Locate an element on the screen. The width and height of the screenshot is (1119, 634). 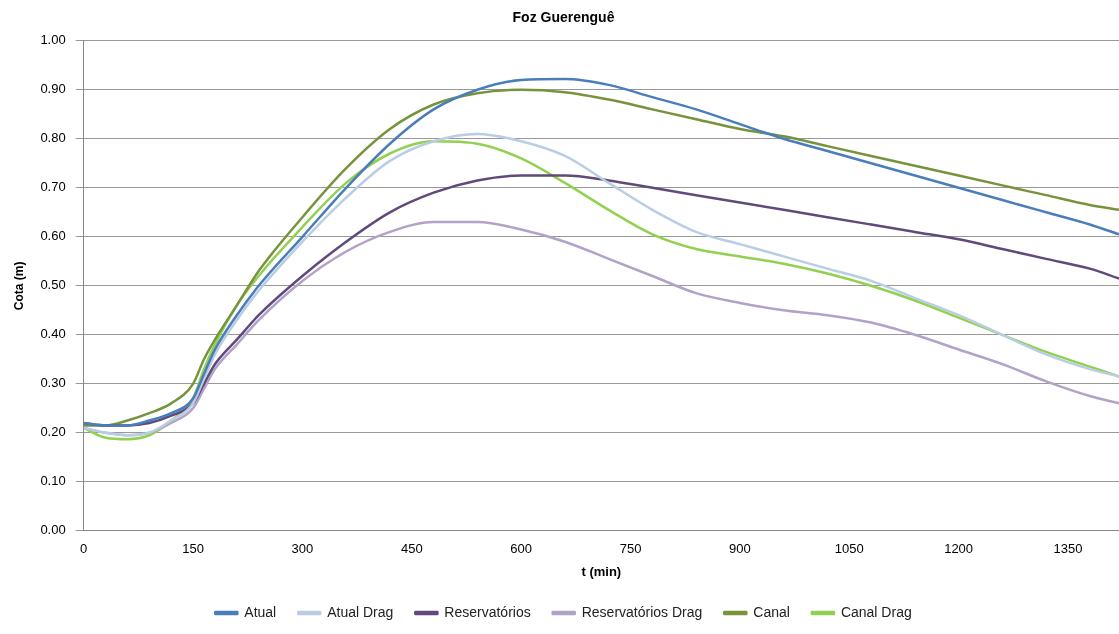
legend-label: Canal Drag is located at coordinates (876, 611).